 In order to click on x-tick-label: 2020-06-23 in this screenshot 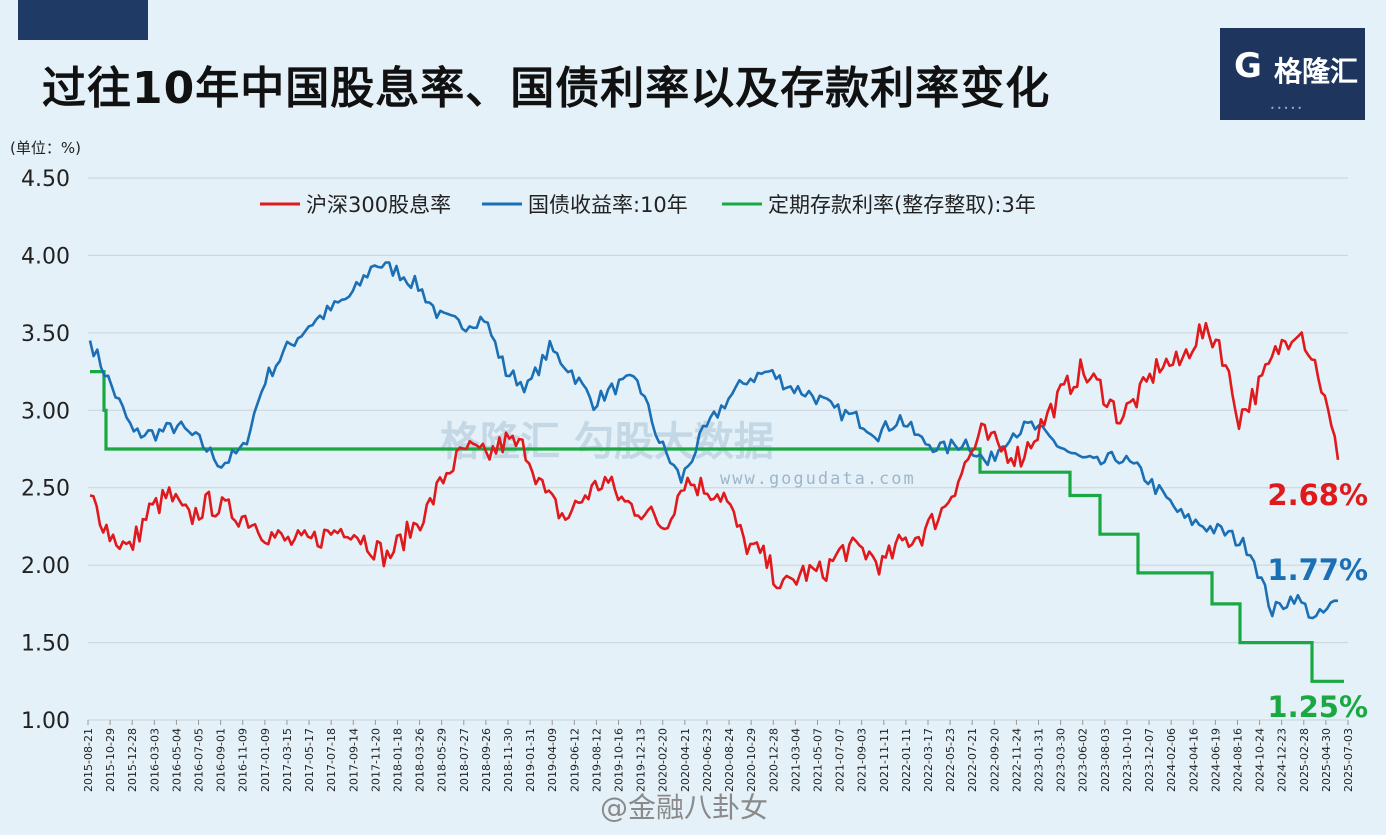, I will do `click(707, 760)`.